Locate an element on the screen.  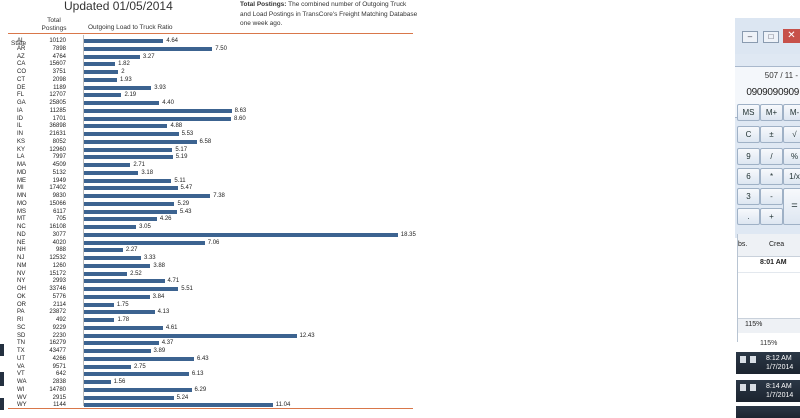
state-row-me: ME 1949 5.11 is located at coordinates (210, 181).